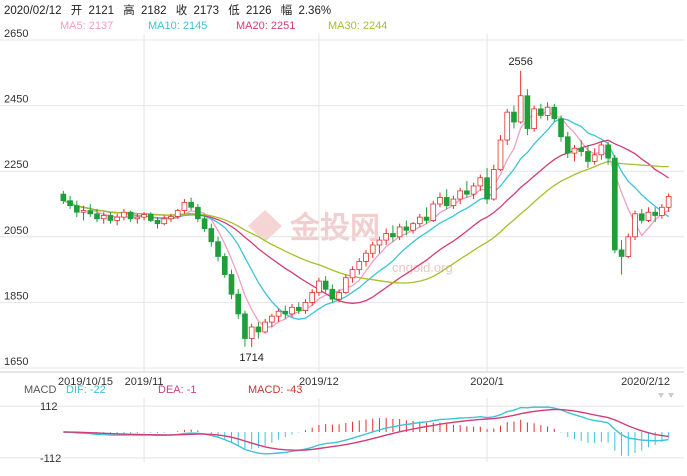  I want to click on price-tick-label: 1850, so click(16, 296).